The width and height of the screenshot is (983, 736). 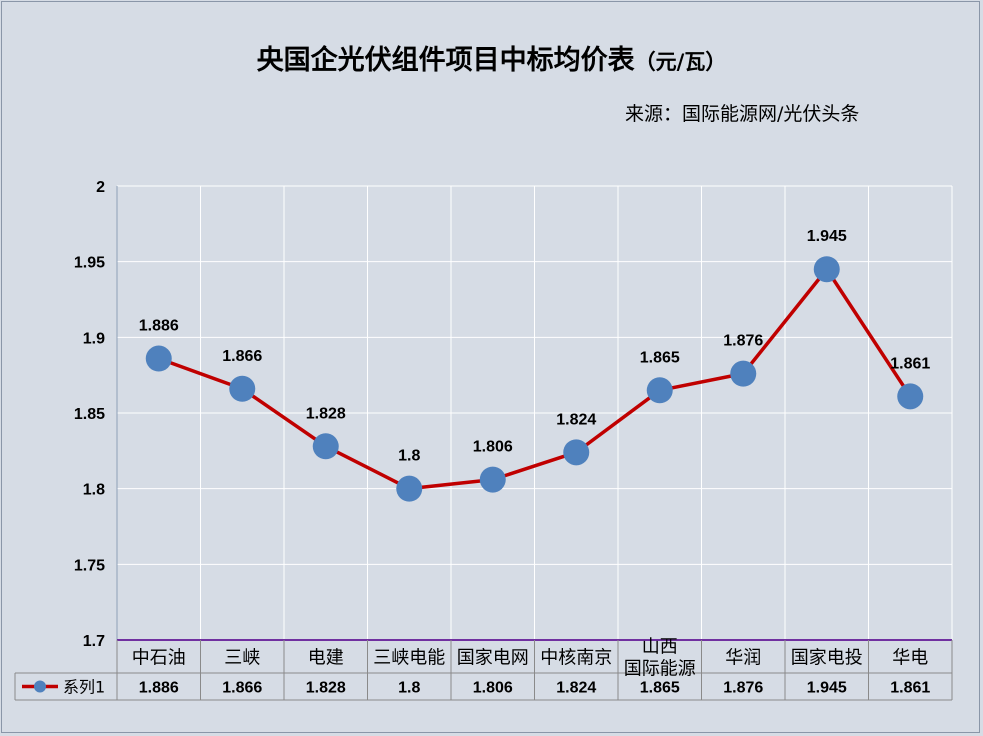 What do you see at coordinates (409, 688) in the screenshot?
I see `table-value: 1.8` at bounding box center [409, 688].